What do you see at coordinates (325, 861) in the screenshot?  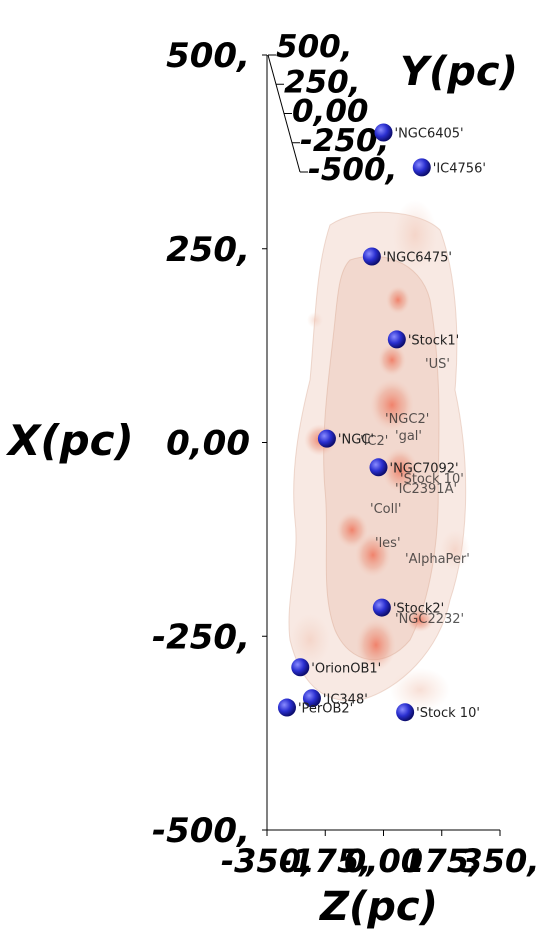 I see `x-tick-label: -175,` at bounding box center [325, 861].